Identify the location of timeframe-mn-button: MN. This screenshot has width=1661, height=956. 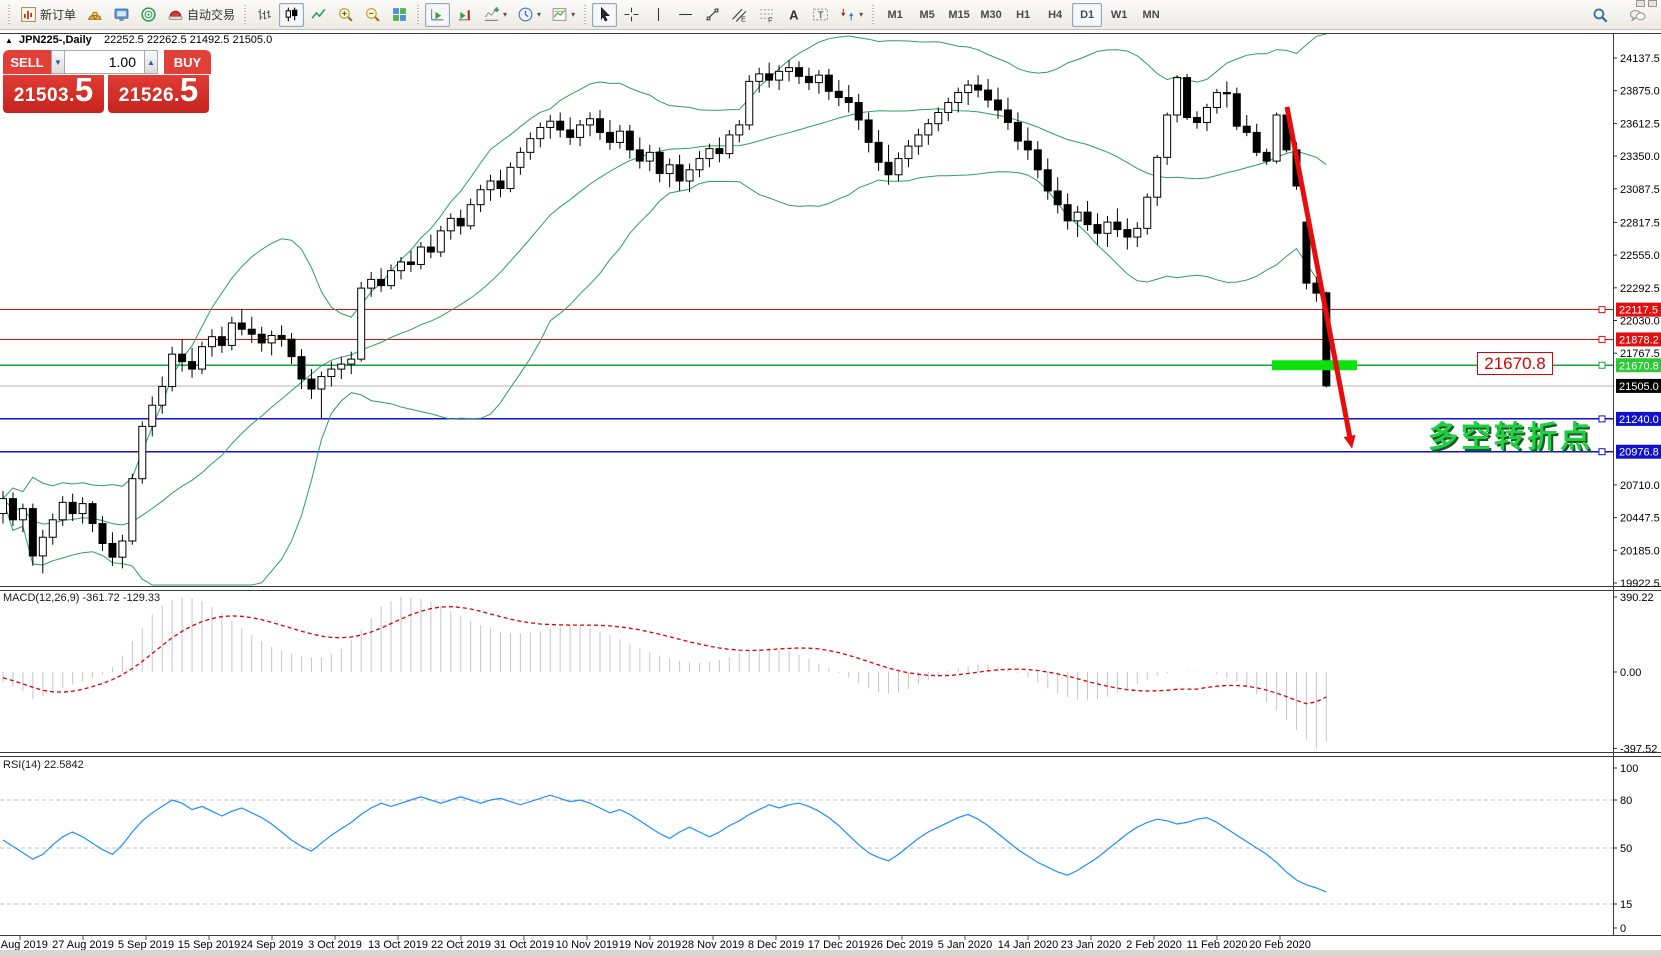
(1151, 14).